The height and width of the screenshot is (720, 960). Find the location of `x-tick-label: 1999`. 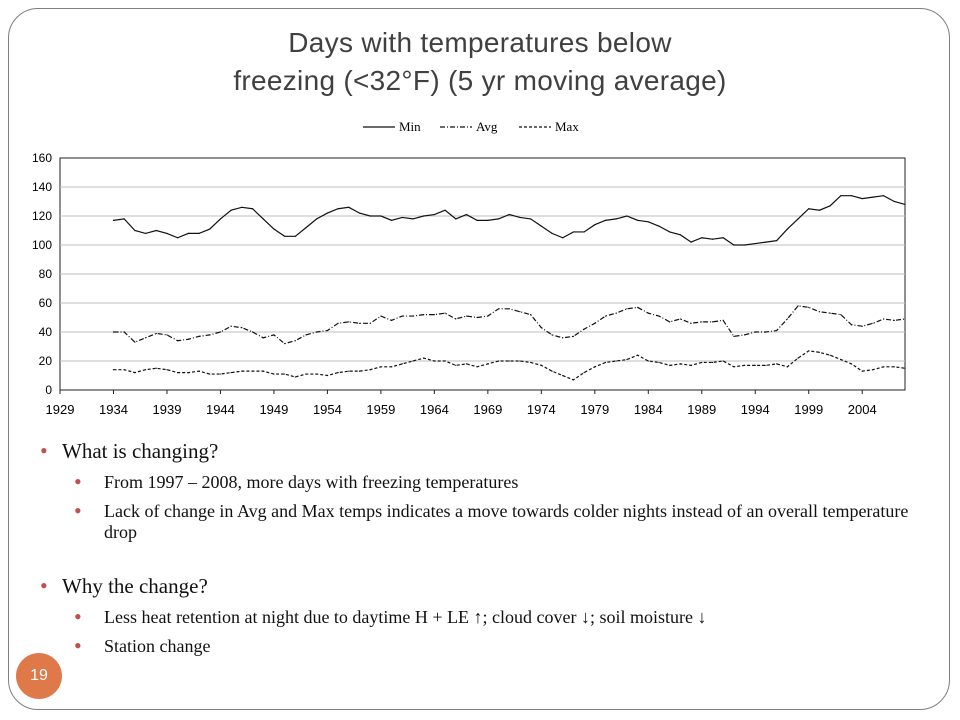

x-tick-label: 1999 is located at coordinates (808, 409).